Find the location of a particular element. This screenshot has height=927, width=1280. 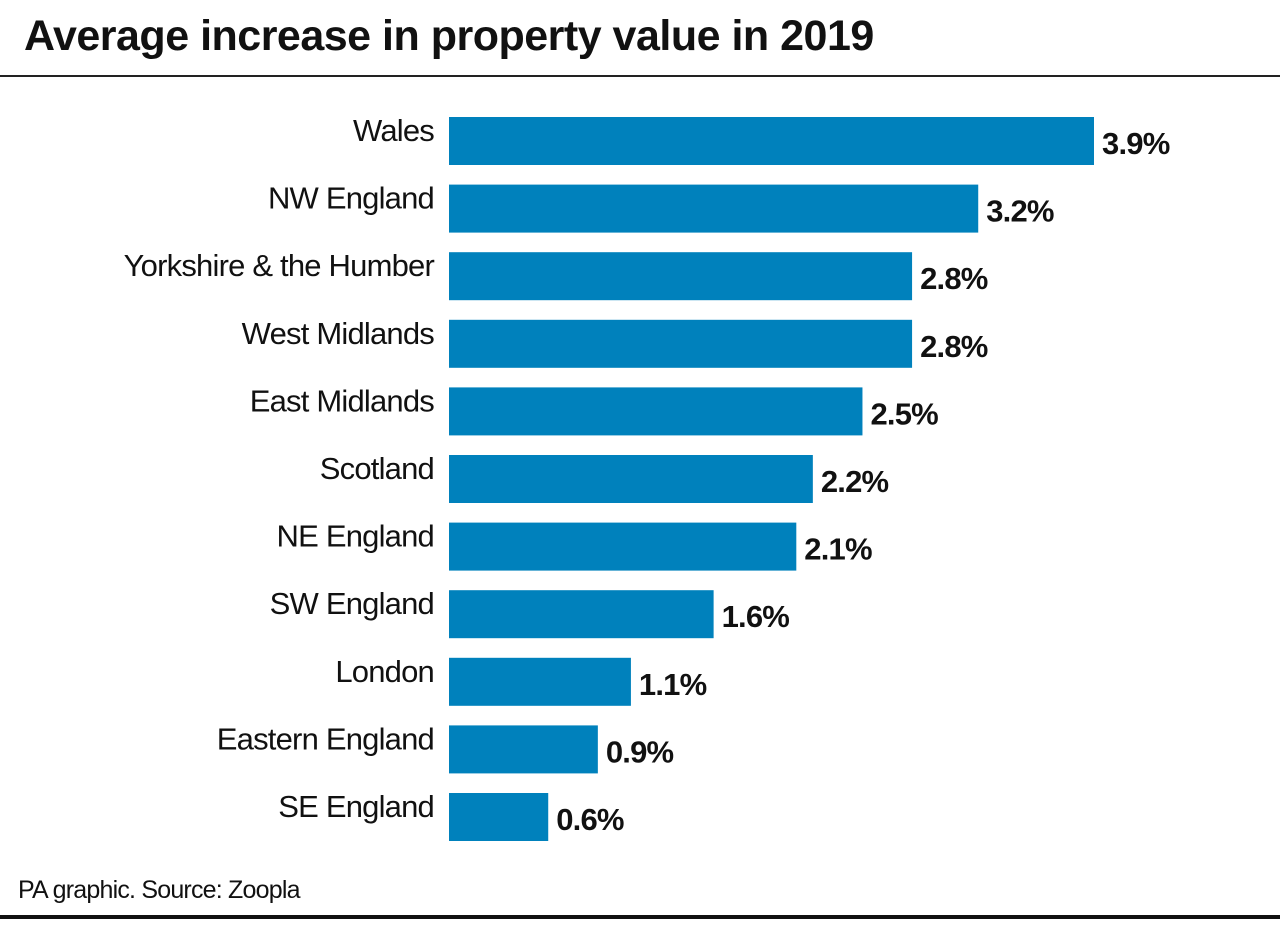

footer-divider is located at coordinates (640, 917).